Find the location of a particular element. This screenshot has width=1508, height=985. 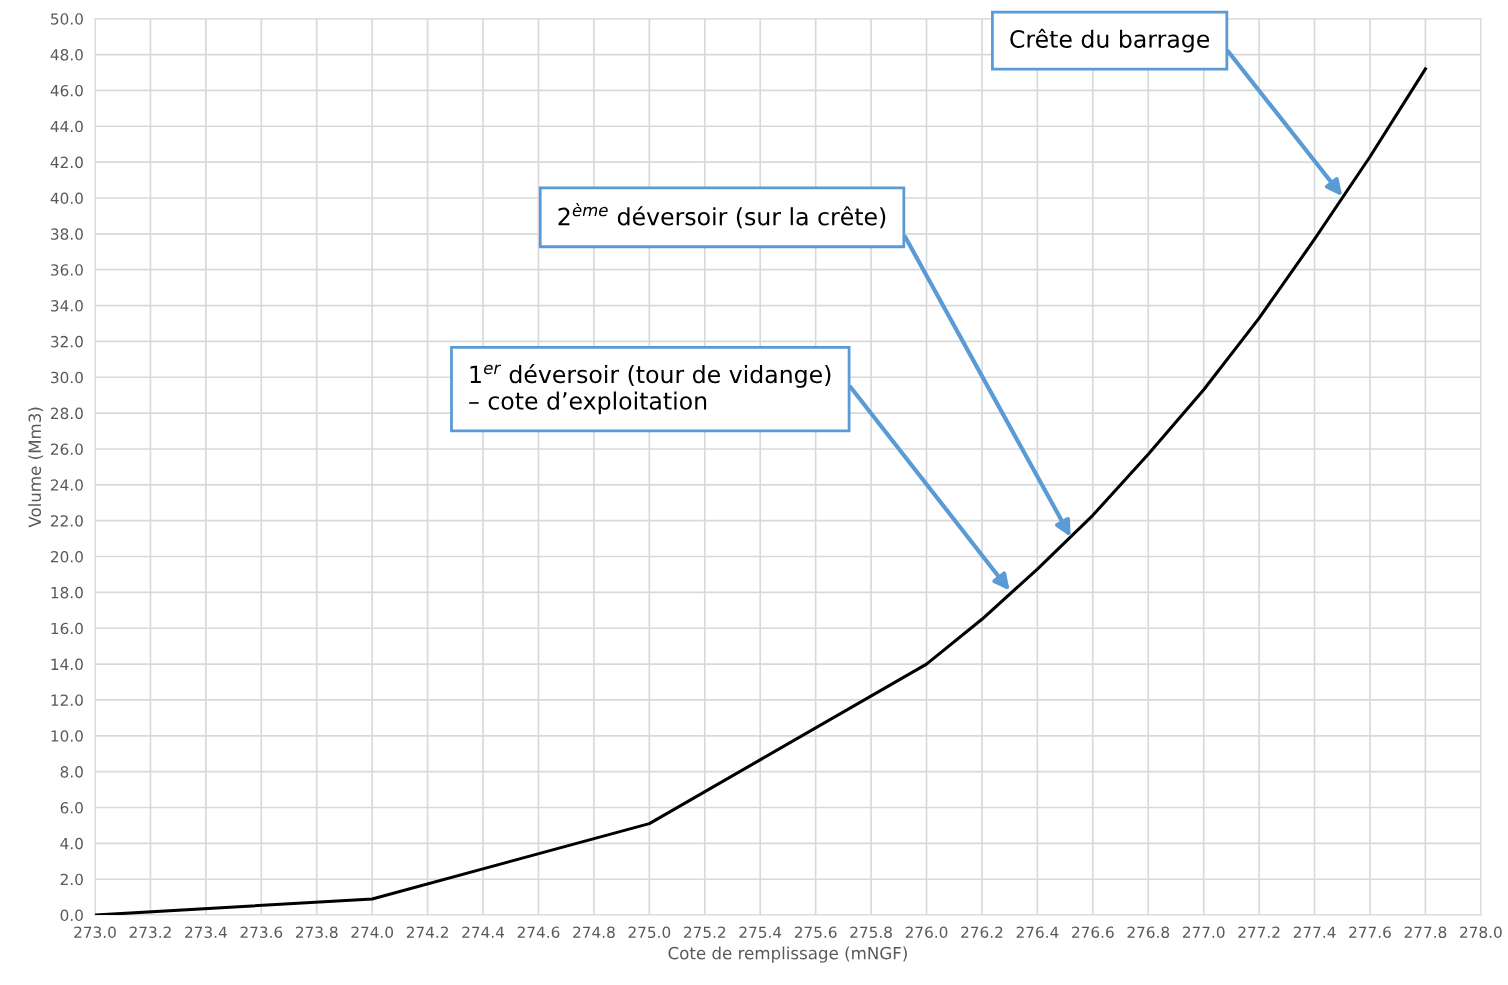

y-tick-label: 4.0 is located at coordinates (71, 843).